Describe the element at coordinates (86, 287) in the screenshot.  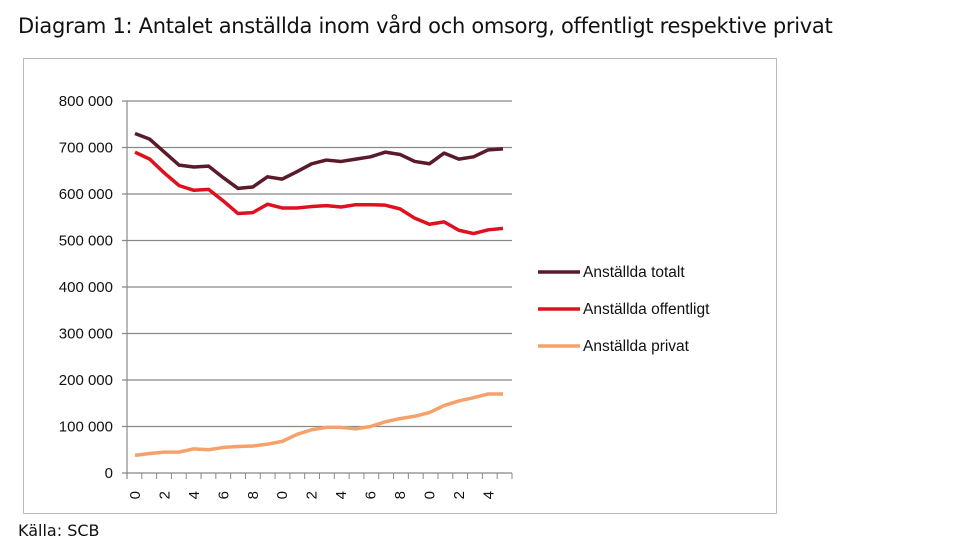
I see `y-tick-label: 400 000` at that location.